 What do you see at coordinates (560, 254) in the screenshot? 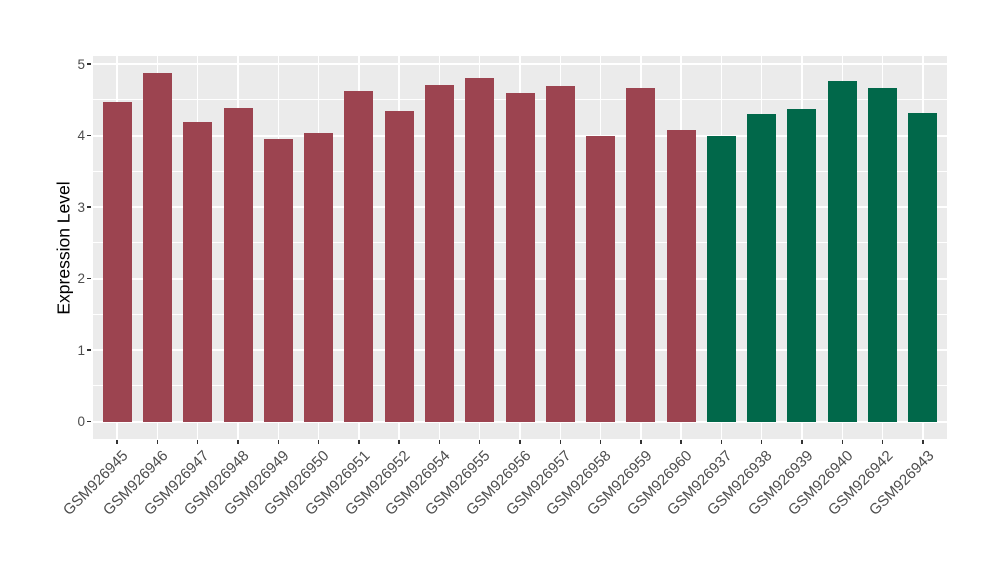
I see `bar-GSM926957` at bounding box center [560, 254].